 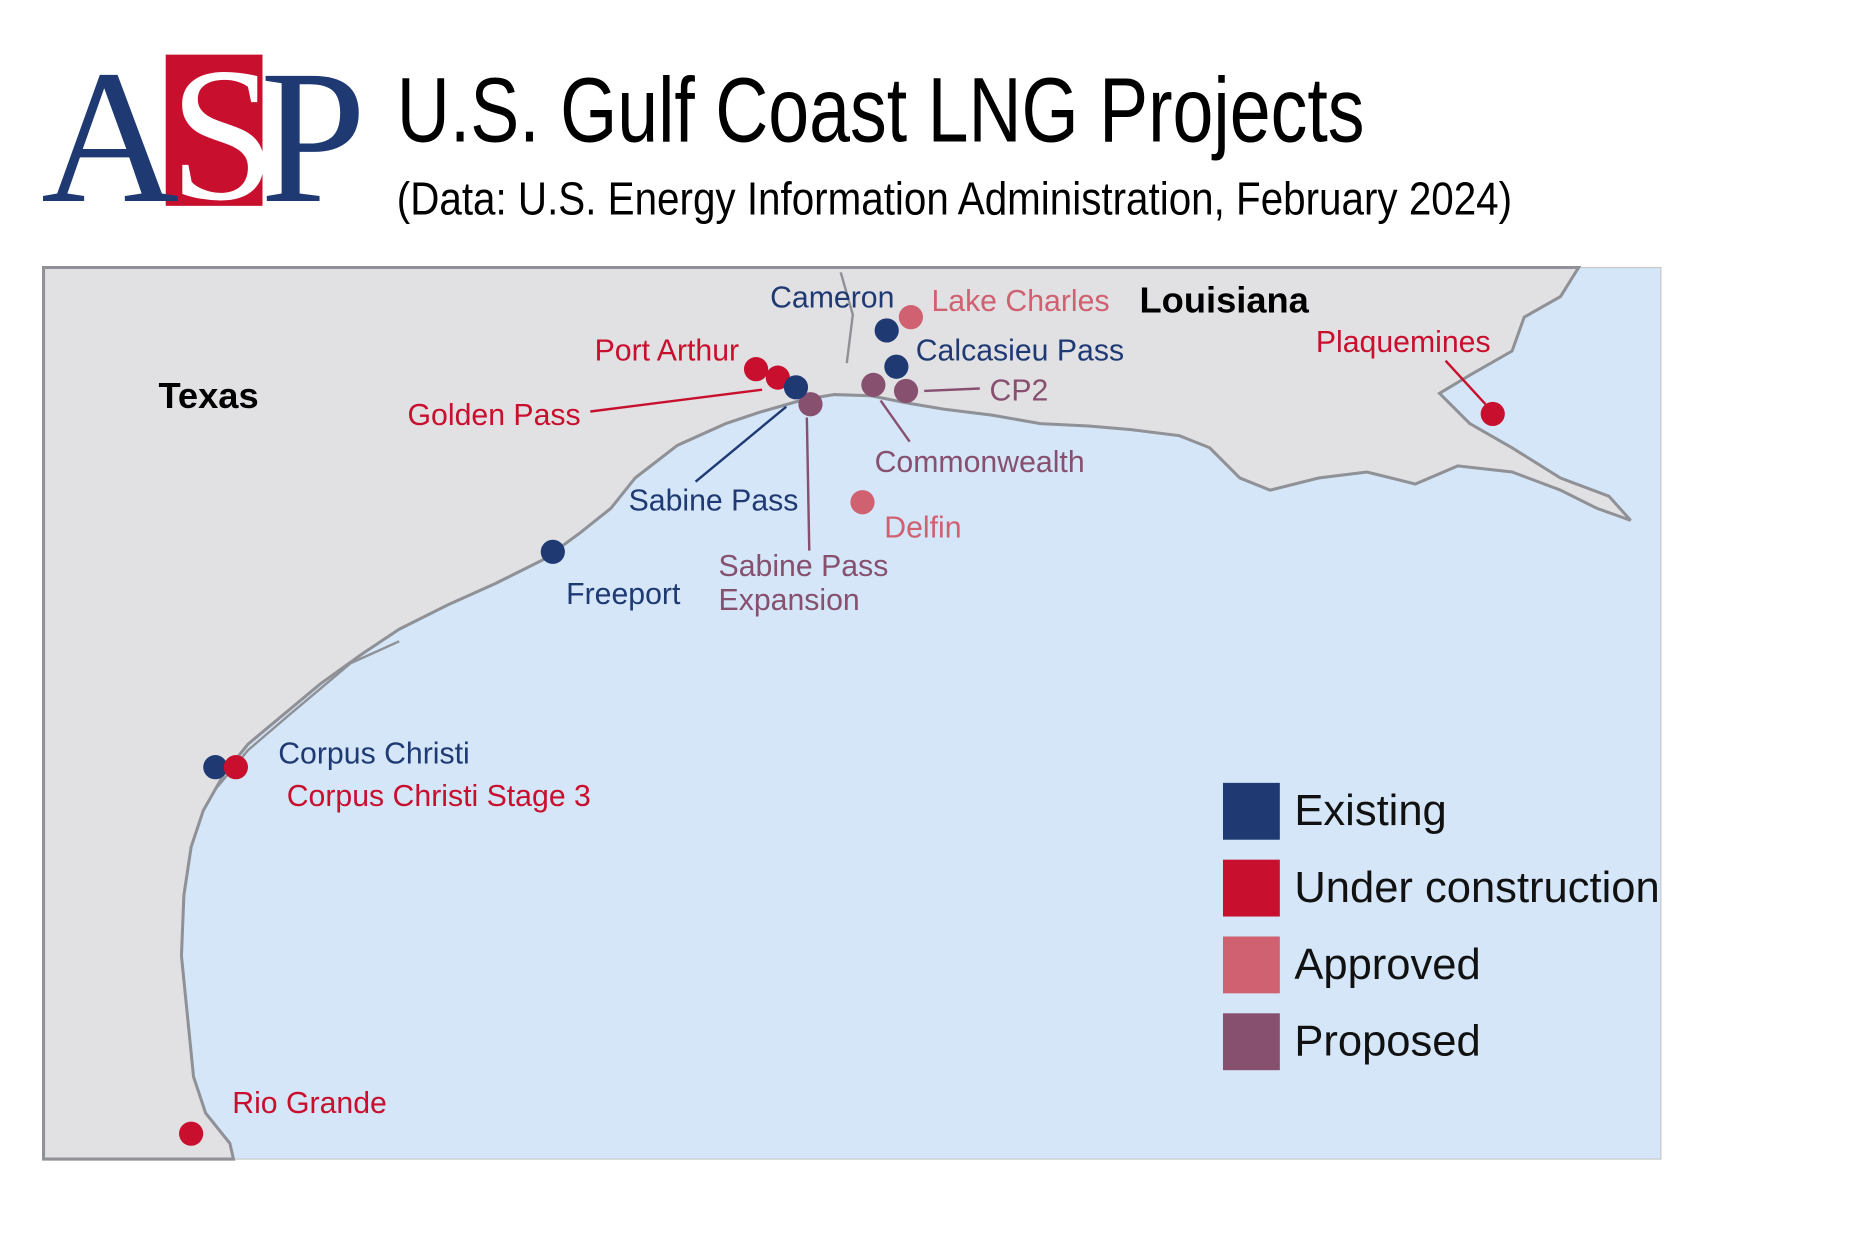 I want to click on site-label: Commonwealth, so click(x=980, y=462).